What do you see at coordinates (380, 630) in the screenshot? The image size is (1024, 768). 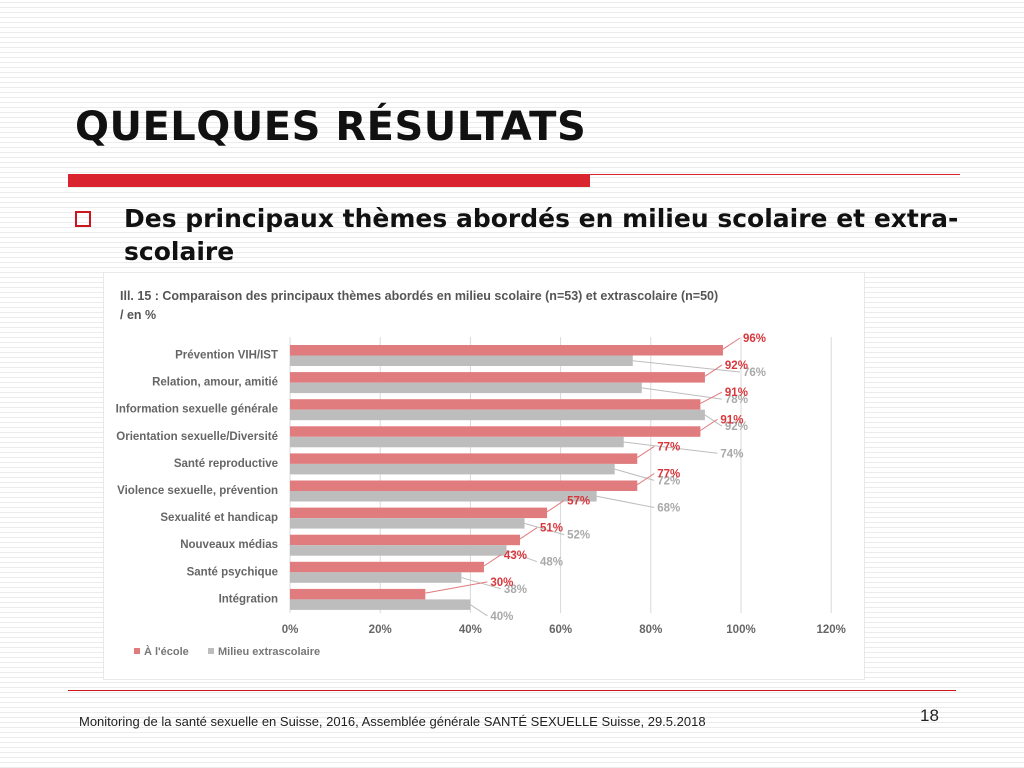 I see `x-tick-label: 20%` at bounding box center [380, 630].